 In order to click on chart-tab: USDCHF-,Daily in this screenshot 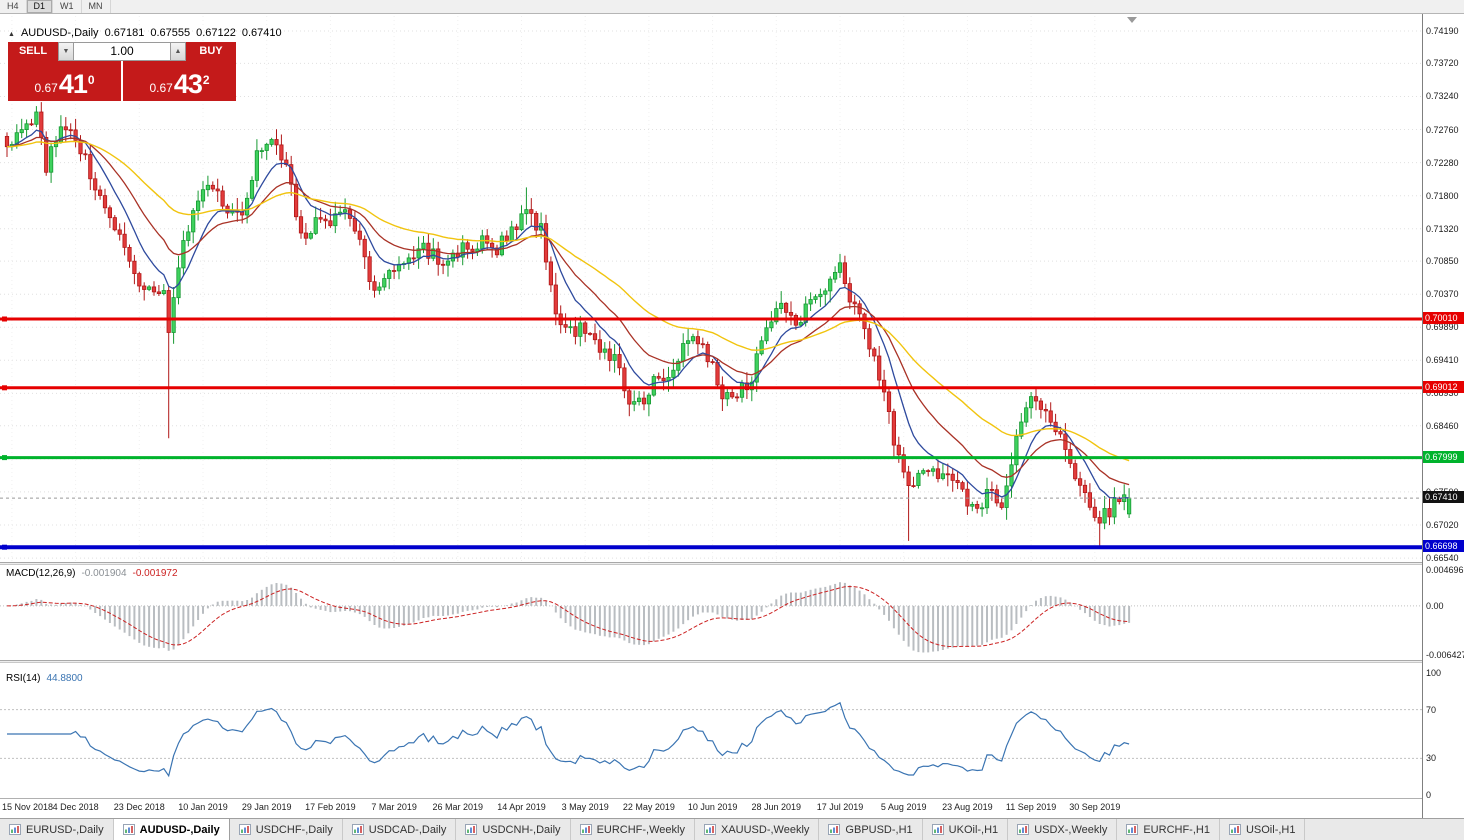, I will do `click(286, 829)`.